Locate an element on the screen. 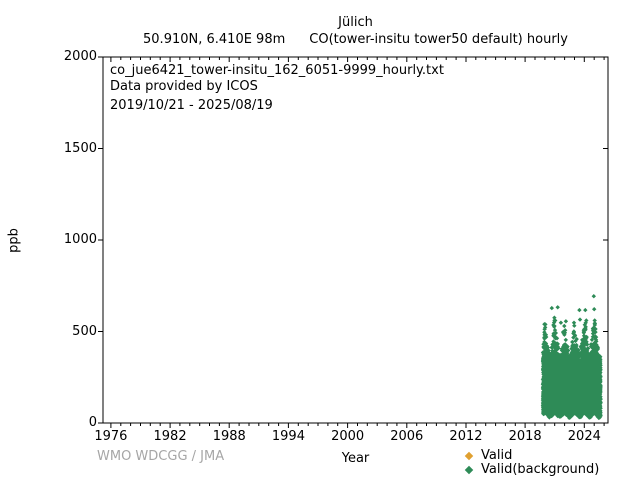 This screenshot has width=640, height=480. y-tick-label: 500 is located at coordinates (84, 331).